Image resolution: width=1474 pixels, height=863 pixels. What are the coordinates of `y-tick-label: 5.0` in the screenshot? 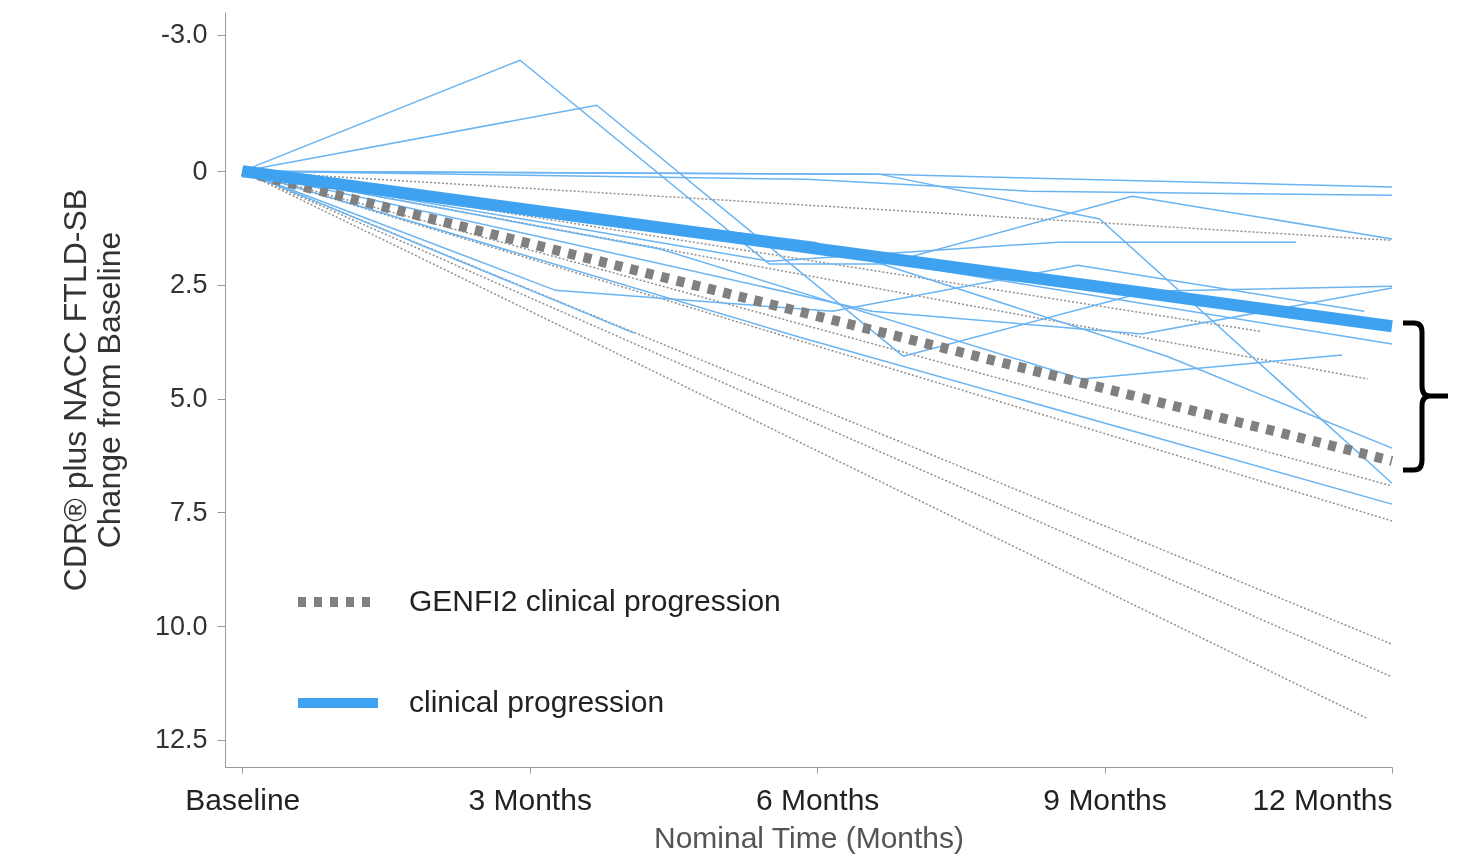 It's located at (188, 398).